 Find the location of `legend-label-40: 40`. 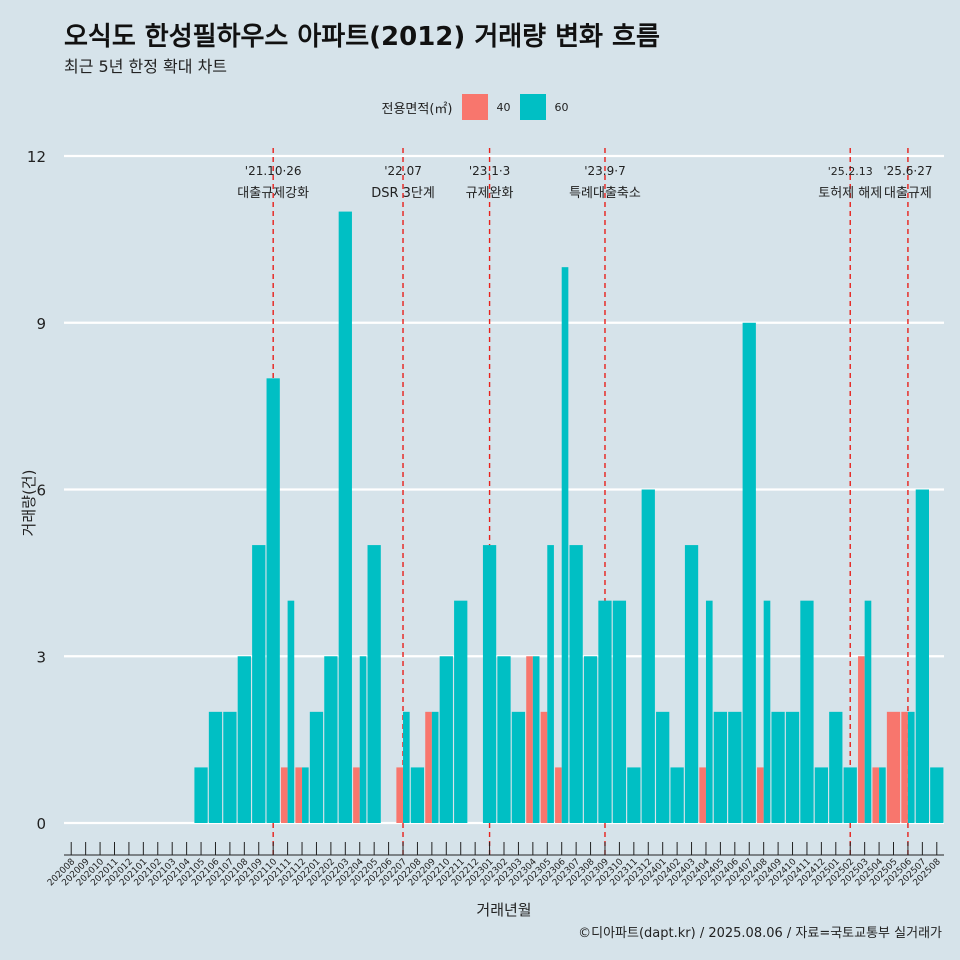

legend-label-40: 40 is located at coordinates (503, 107).